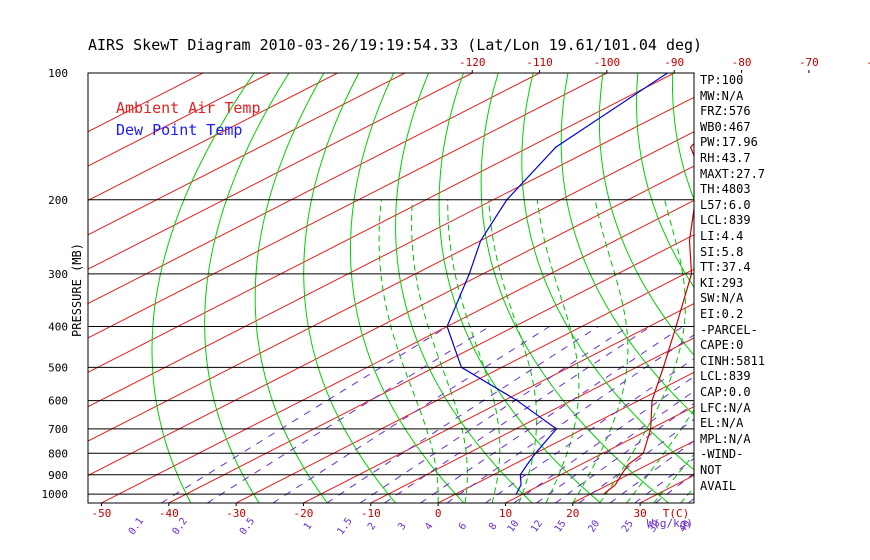 The height and width of the screenshot is (560, 870). Describe the element at coordinates (372, 526) in the screenshot. I see `mixing-ratio-label: 2` at that location.